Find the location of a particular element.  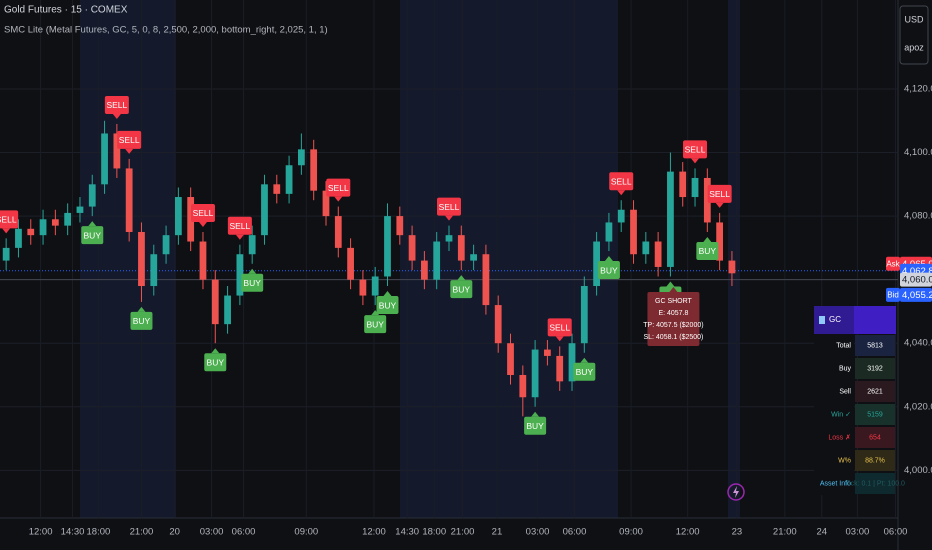

chart-title: Gold Futures · 15 · COMEX is located at coordinates (66, 10).